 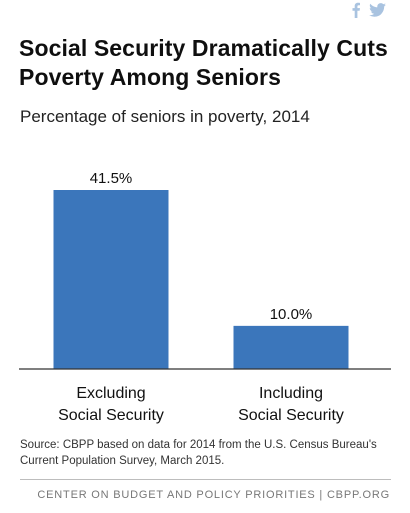 What do you see at coordinates (291, 314) in the screenshot?
I see `data-label-1: 10.0%` at bounding box center [291, 314].